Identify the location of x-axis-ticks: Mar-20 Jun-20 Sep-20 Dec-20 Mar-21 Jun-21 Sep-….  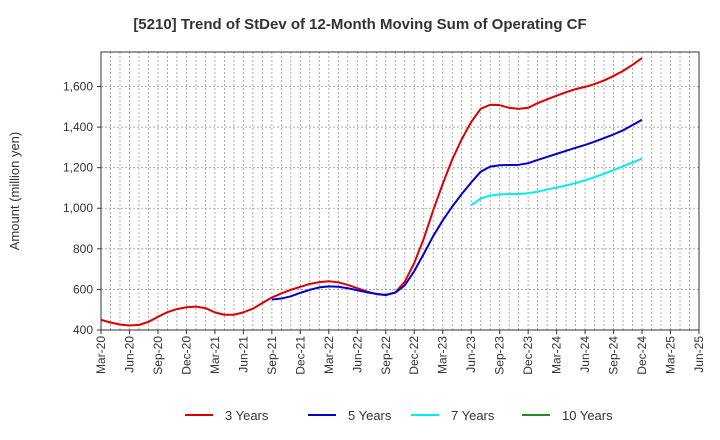
(400, 352).